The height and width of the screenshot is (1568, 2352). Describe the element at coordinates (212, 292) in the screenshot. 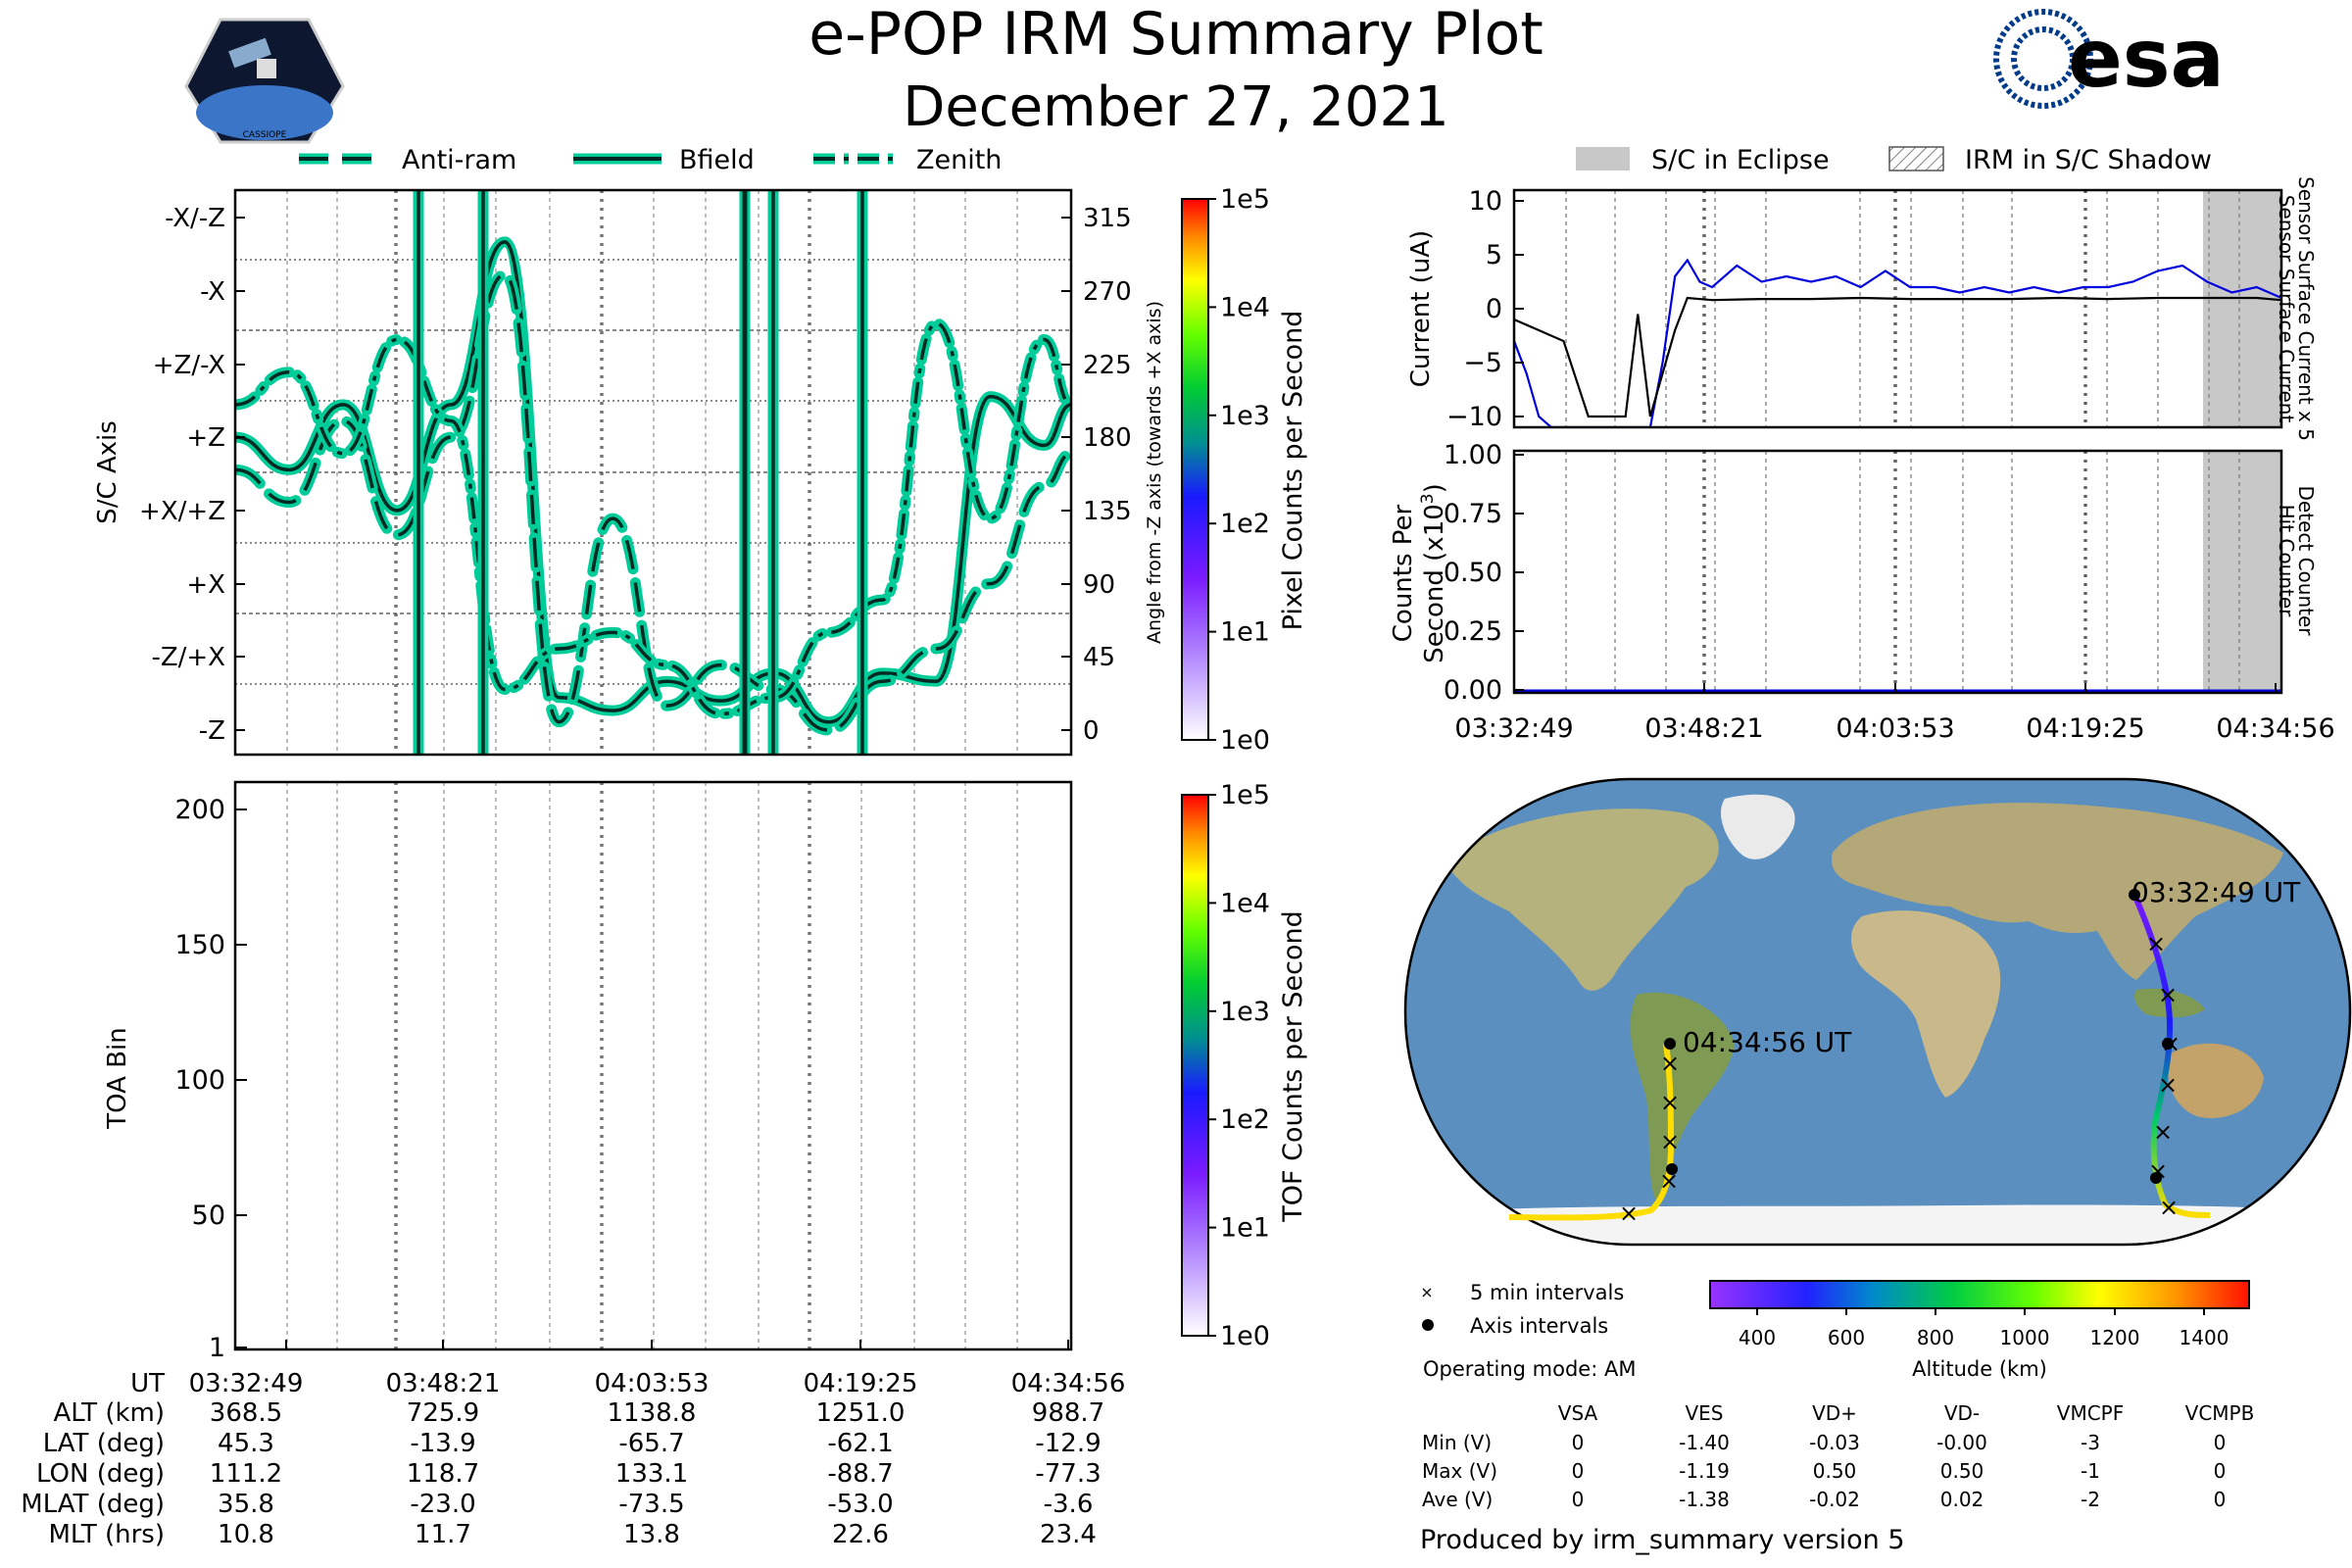

I see `attitude-axis-label: -X` at that location.